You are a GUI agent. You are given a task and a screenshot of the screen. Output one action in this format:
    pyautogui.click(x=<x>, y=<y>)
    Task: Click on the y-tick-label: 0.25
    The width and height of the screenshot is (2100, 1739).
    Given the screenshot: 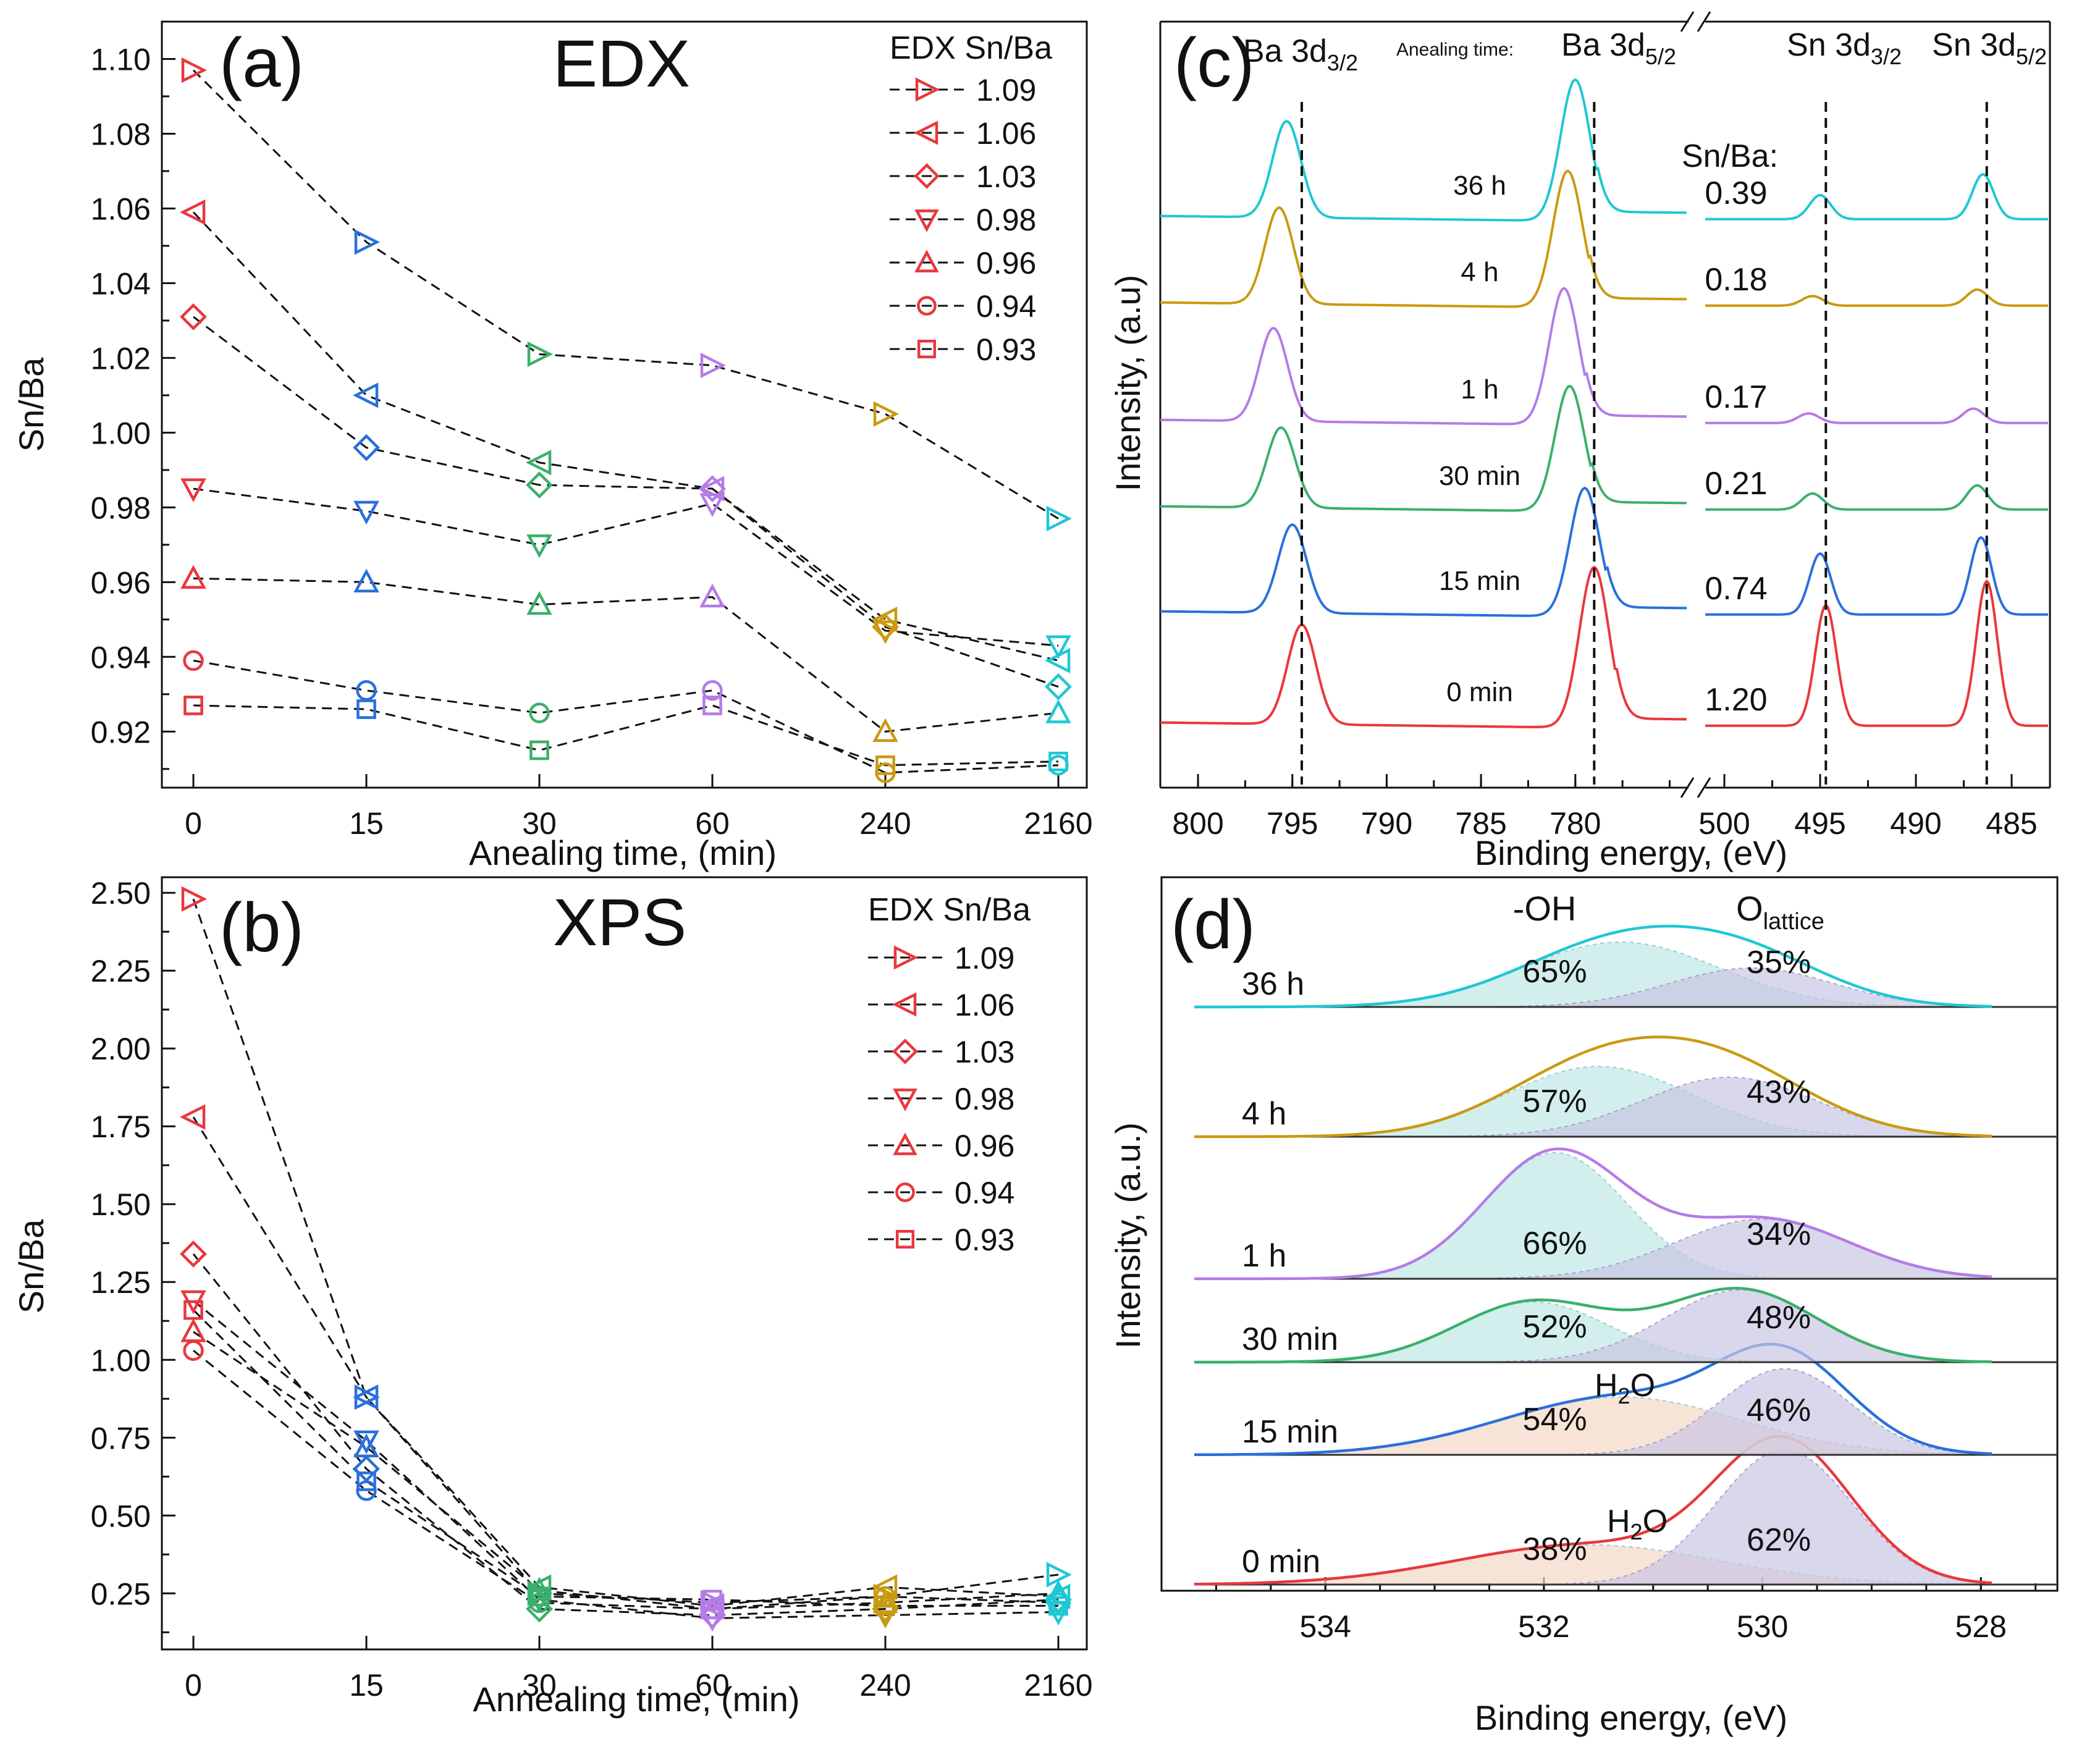 What is the action you would take?
    pyautogui.click(x=121, y=1594)
    